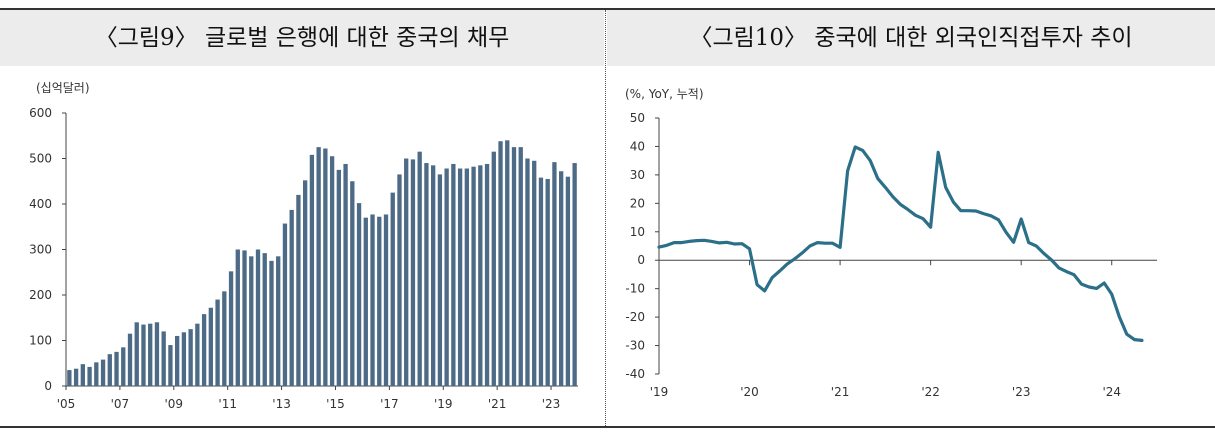 Image resolution: width=1215 pixels, height=432 pixels. I want to click on bar-y-tick-label: 600, so click(40, 113).